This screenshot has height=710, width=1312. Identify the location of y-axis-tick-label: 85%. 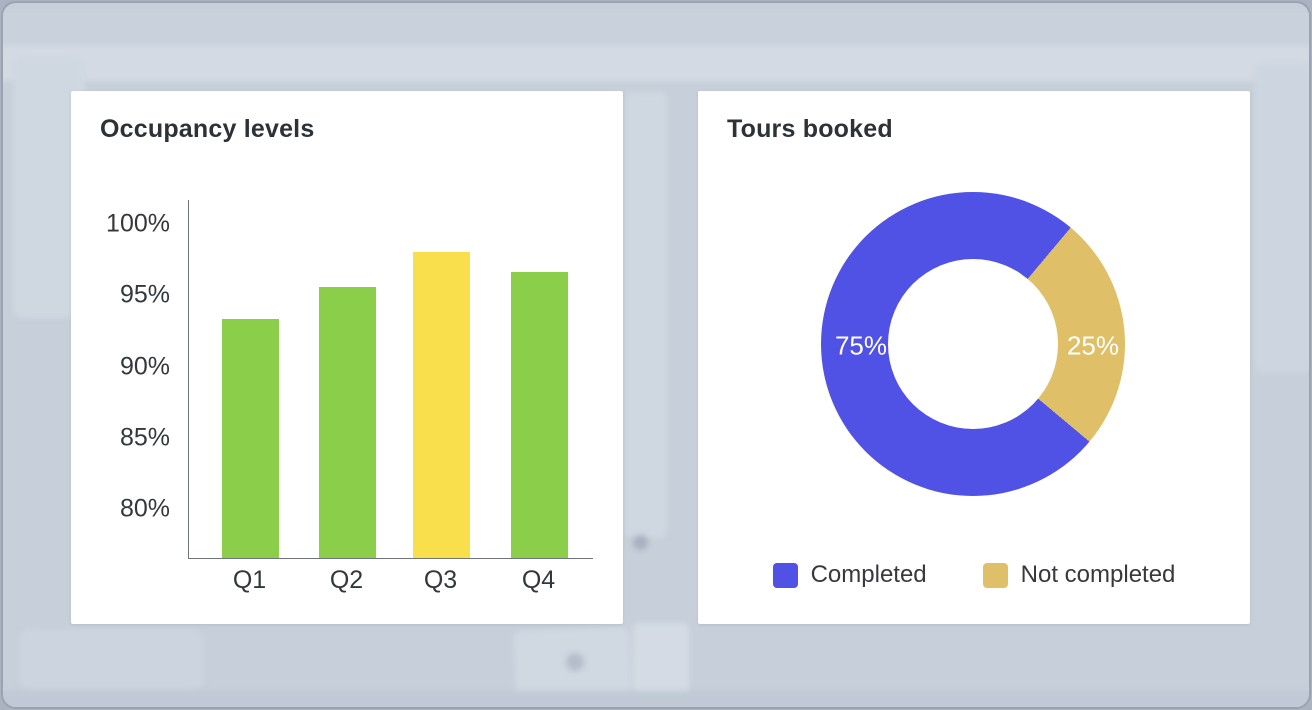
(144, 437).